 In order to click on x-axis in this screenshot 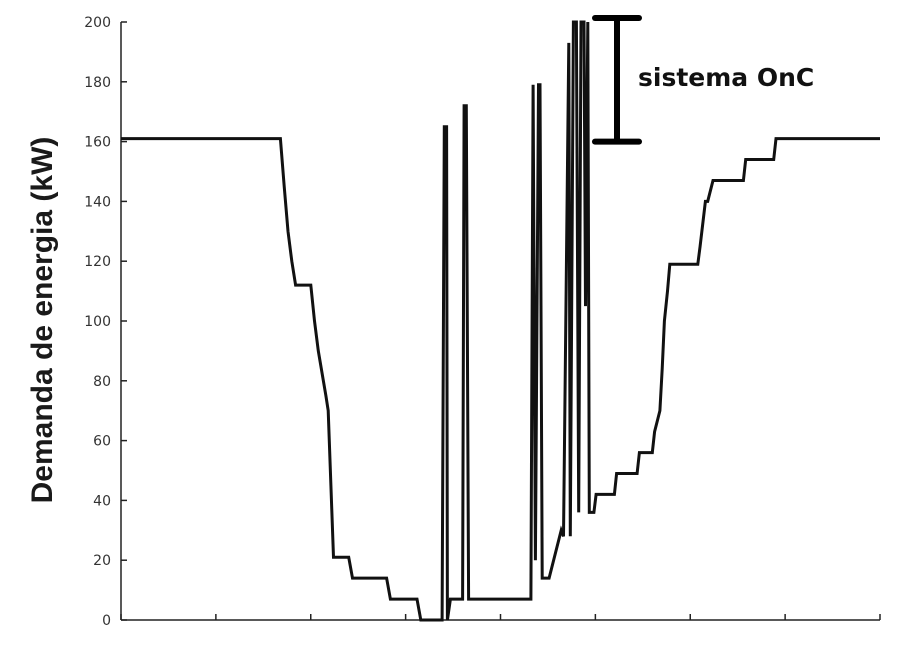, I will do `click(500, 617)`.